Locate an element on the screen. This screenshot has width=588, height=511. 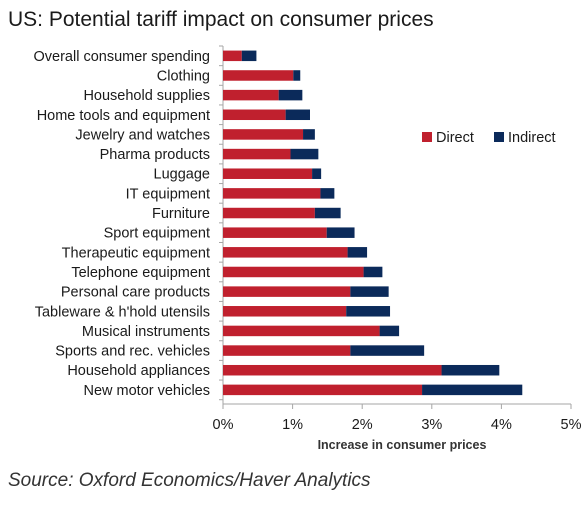
bar-indirect-household-supplies is located at coordinates (290, 95).